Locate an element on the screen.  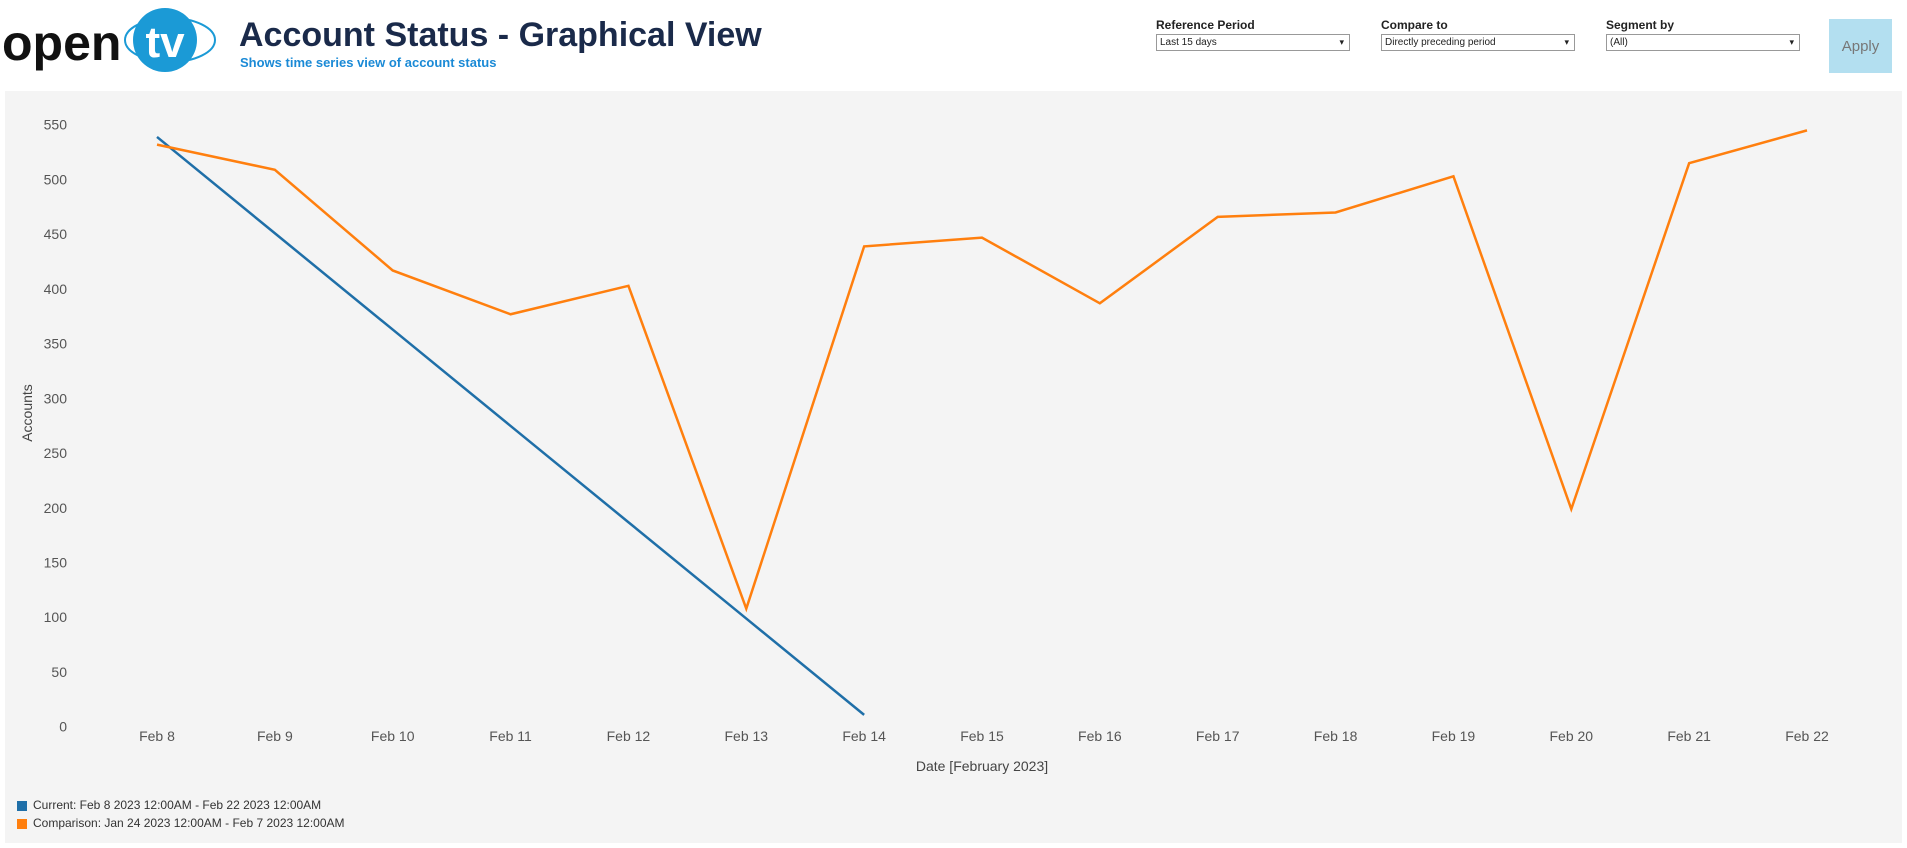
control-label: Compare to is located at coordinates (1414, 25).